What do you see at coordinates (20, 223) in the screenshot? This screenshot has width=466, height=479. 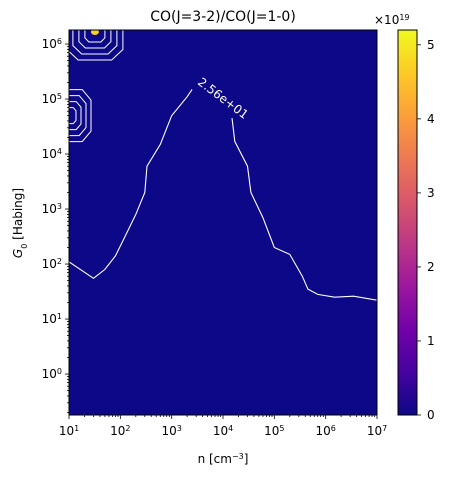 I see `y-axis-label: G0 [Habing]` at bounding box center [20, 223].